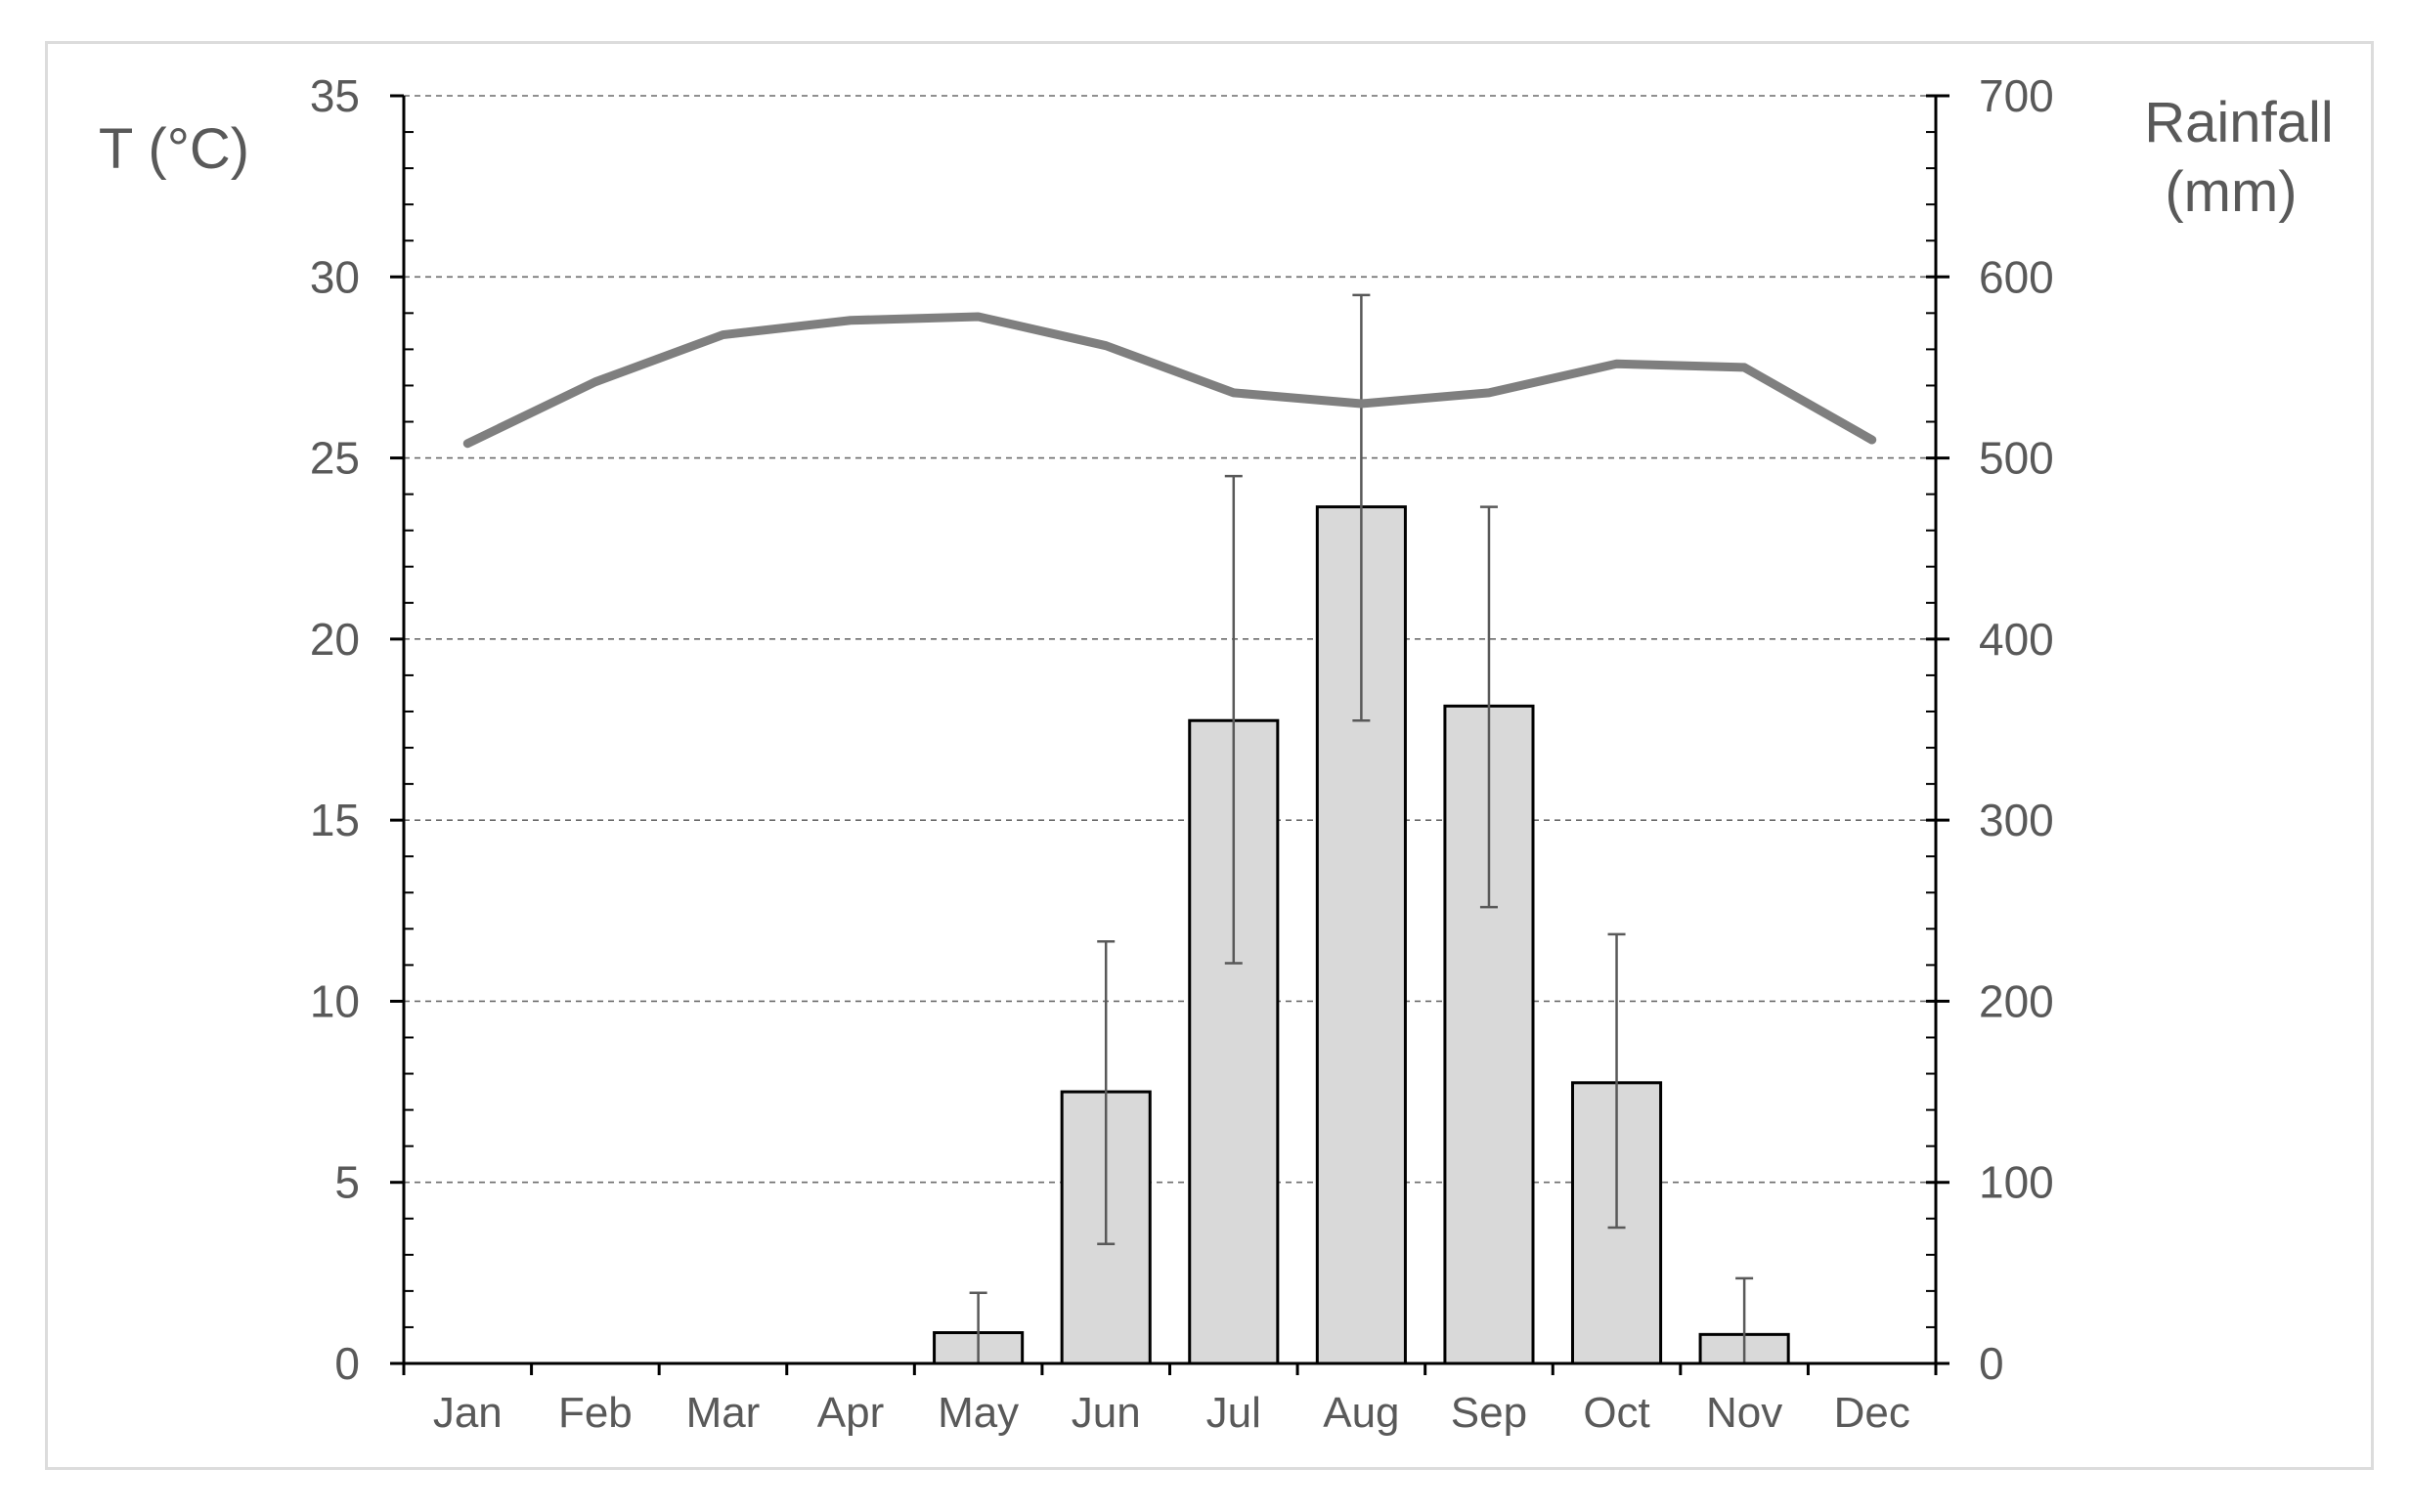 The height and width of the screenshot is (1512, 2409). I want to click on temperature-line, so click(1169, 380).